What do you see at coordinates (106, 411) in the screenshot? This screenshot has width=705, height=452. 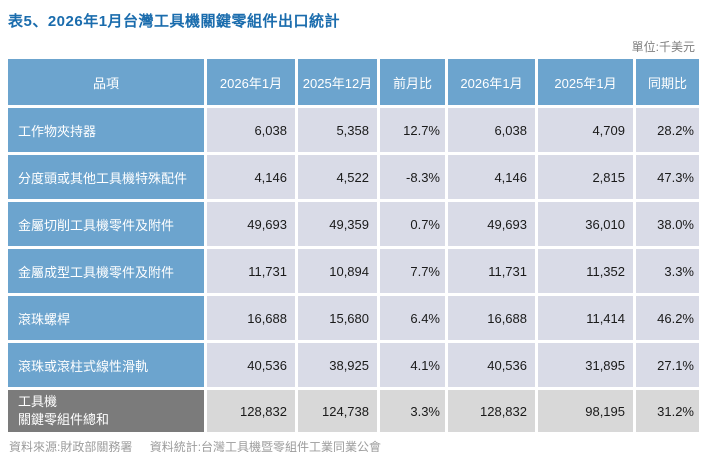 I see `total-row-label: 工具機 關鍵零組件總和` at bounding box center [106, 411].